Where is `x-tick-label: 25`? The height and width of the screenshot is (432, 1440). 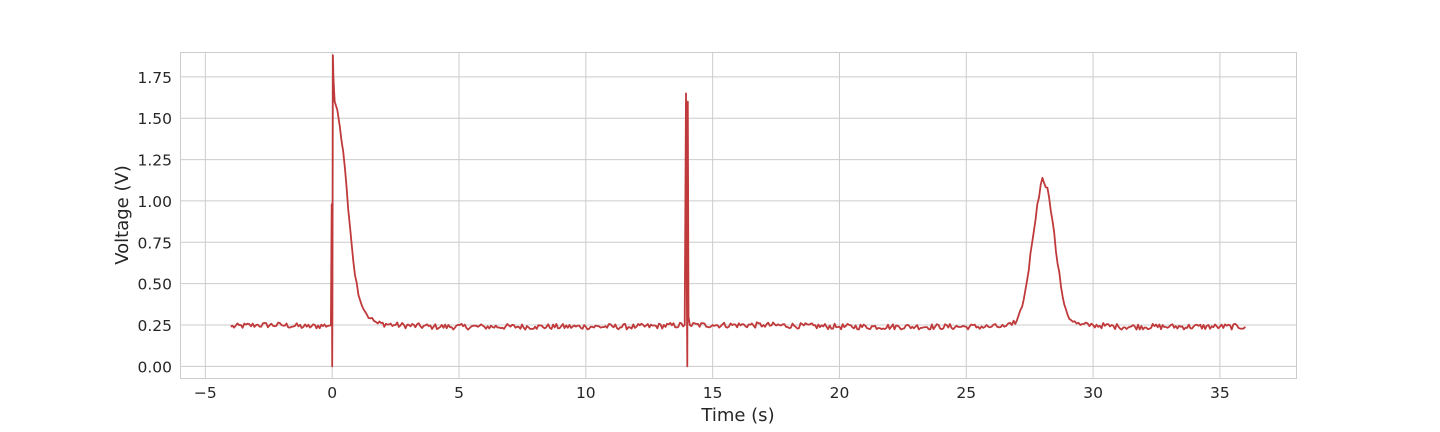 x-tick-label: 25 is located at coordinates (966, 393).